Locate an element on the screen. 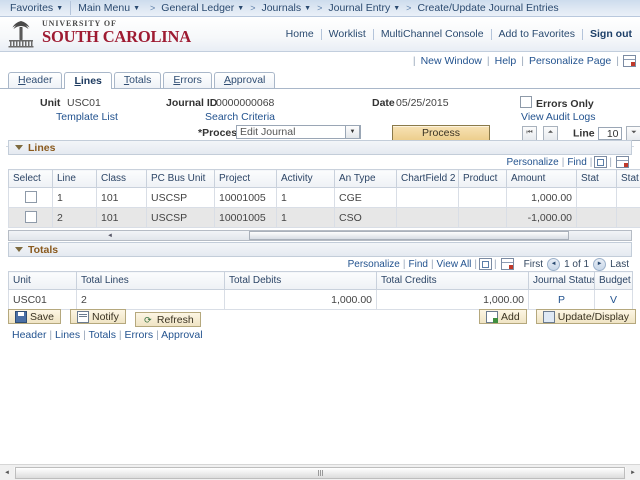  tab-header: Header is located at coordinates (35, 80).